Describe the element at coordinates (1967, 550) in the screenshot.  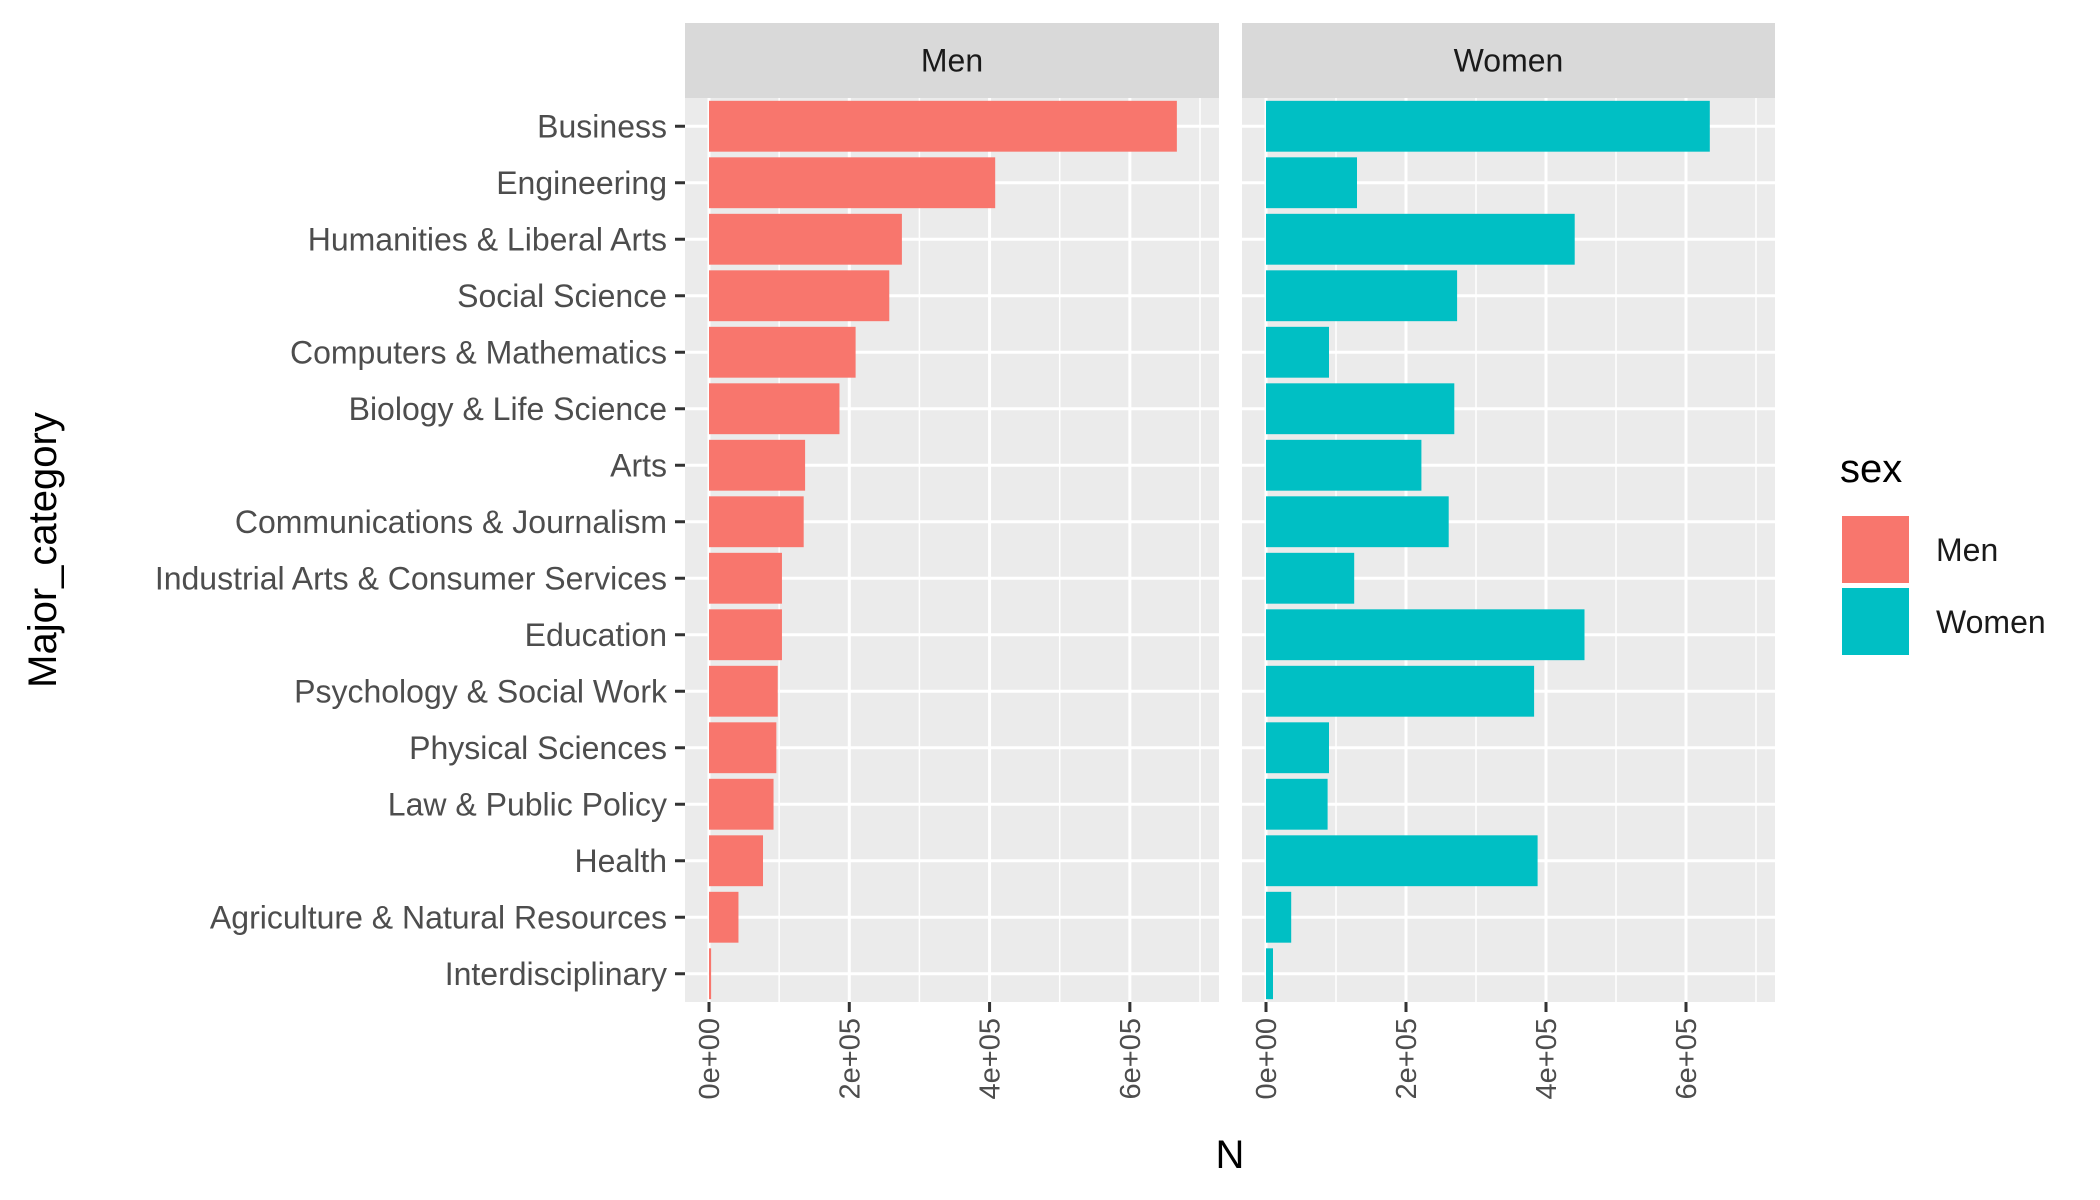
I see `legend-label: Men` at that location.